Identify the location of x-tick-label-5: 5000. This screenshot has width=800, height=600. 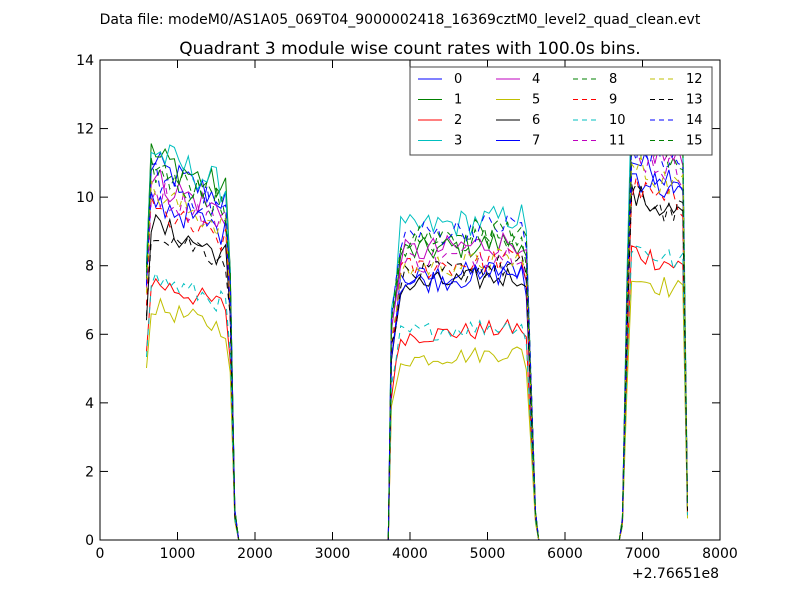
(488, 554).